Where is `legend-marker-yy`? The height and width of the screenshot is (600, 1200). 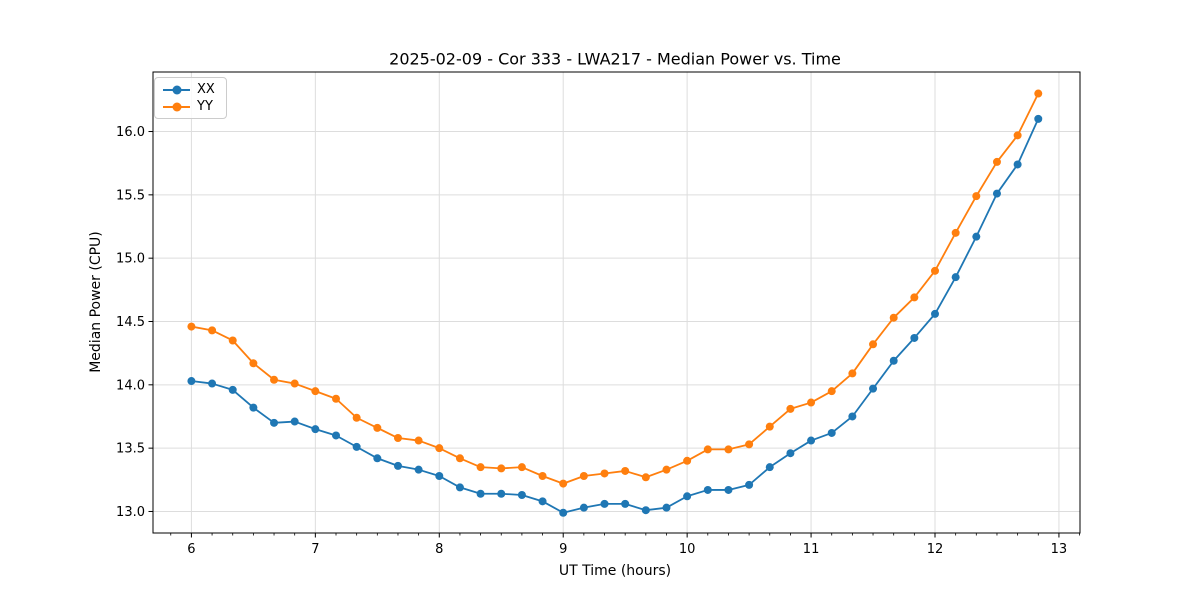
legend-marker-yy is located at coordinates (176, 106).